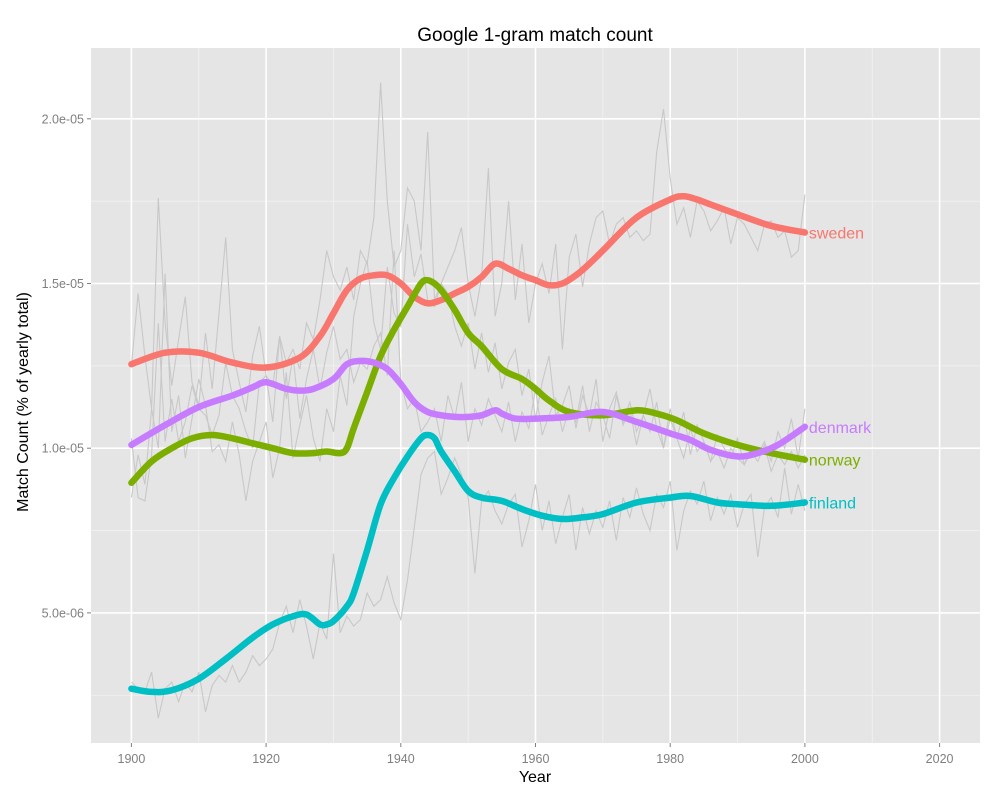 The width and height of the screenshot is (1000, 798). I want to click on chart-title: Google 1-gram match count, so click(535, 35).